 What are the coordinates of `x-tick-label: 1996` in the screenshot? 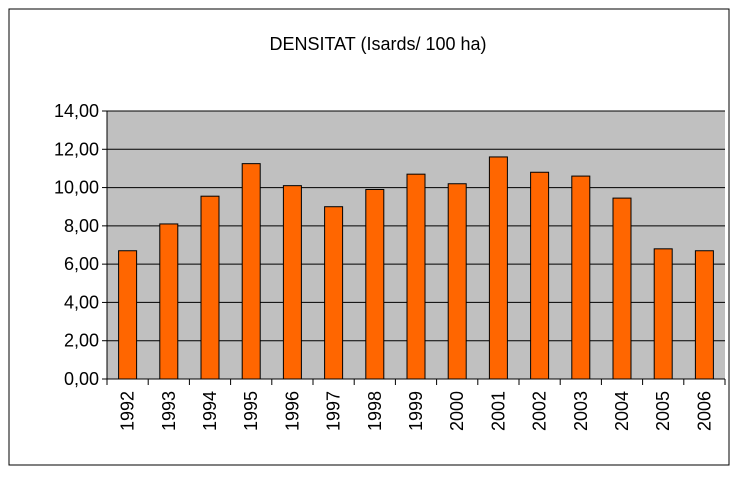 It's located at (292, 411).